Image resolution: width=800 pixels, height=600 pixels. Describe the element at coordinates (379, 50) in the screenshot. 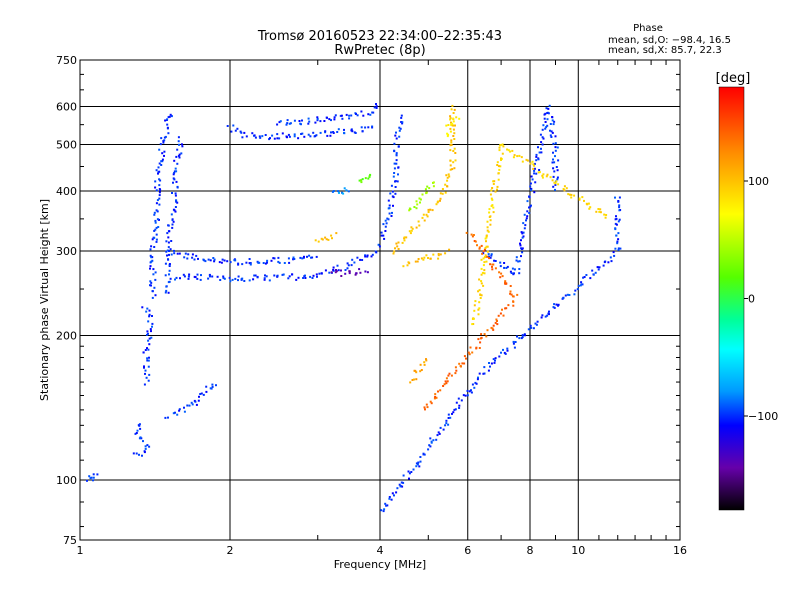

I see `chart-subtitle: RwPretec (8p)` at that location.